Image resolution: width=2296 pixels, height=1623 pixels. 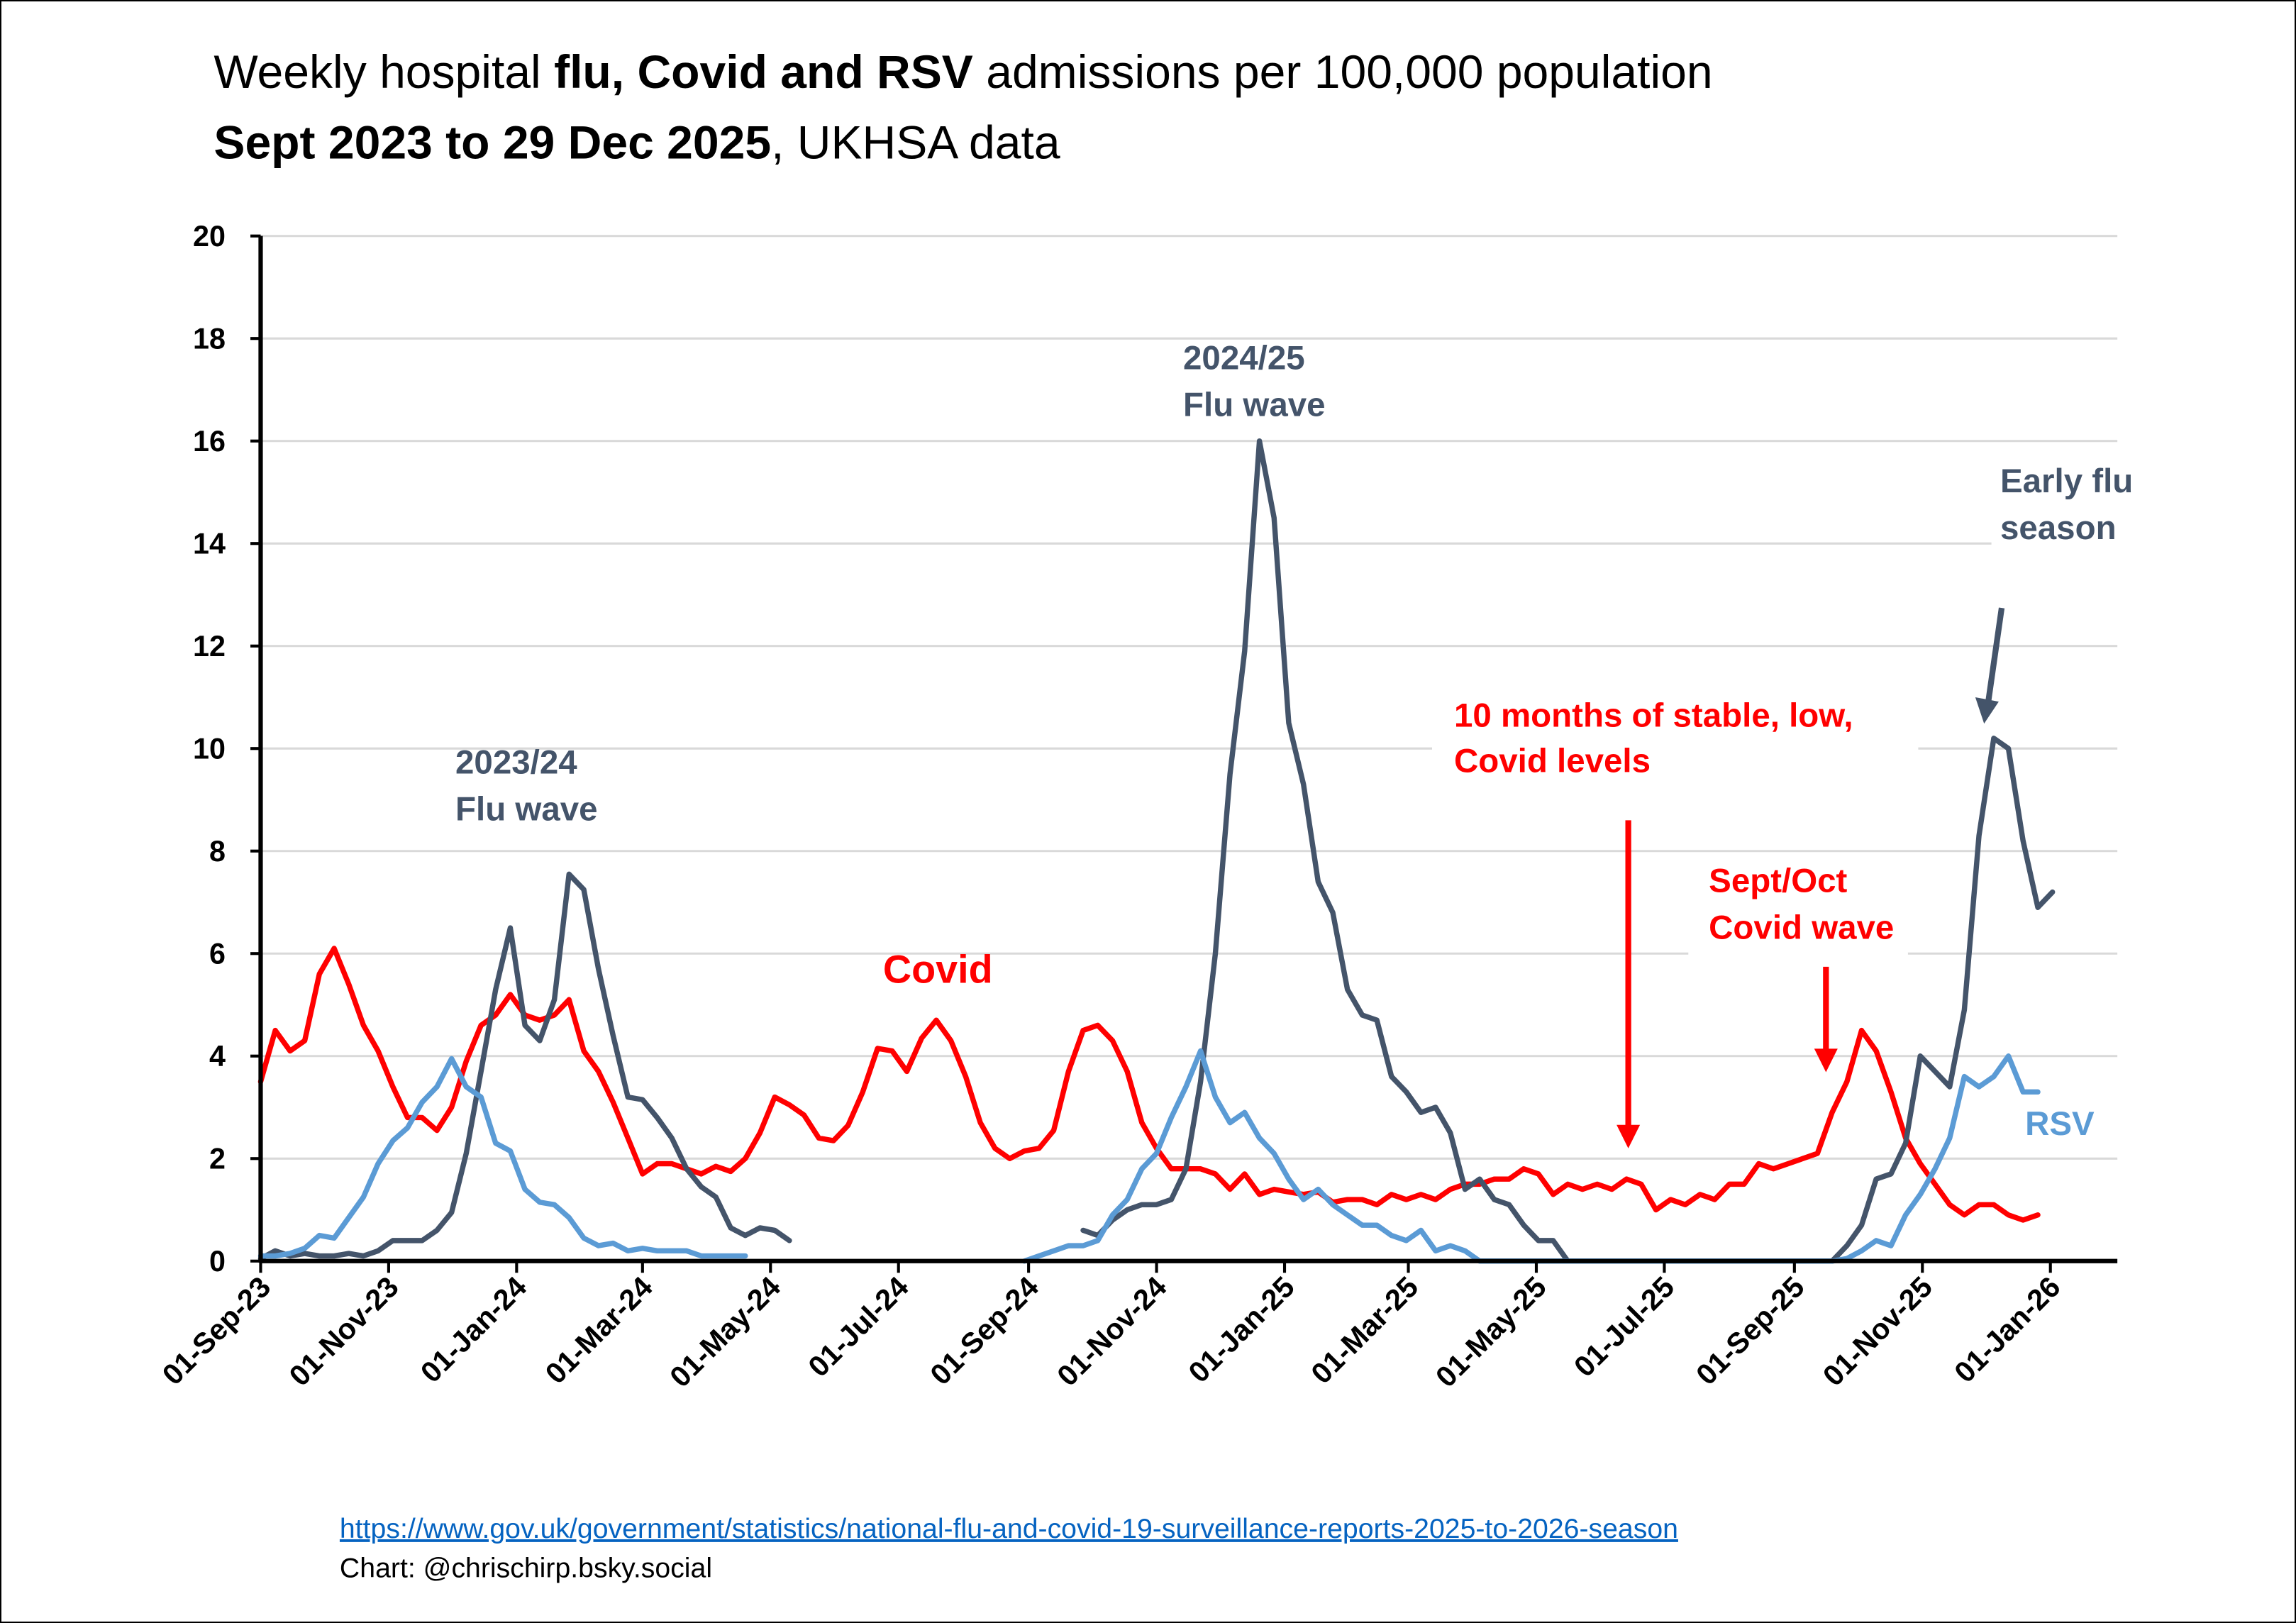 What do you see at coordinates (1878, 1331) in the screenshot?
I see `x-tick-label: 01-Nov-25` at bounding box center [1878, 1331].